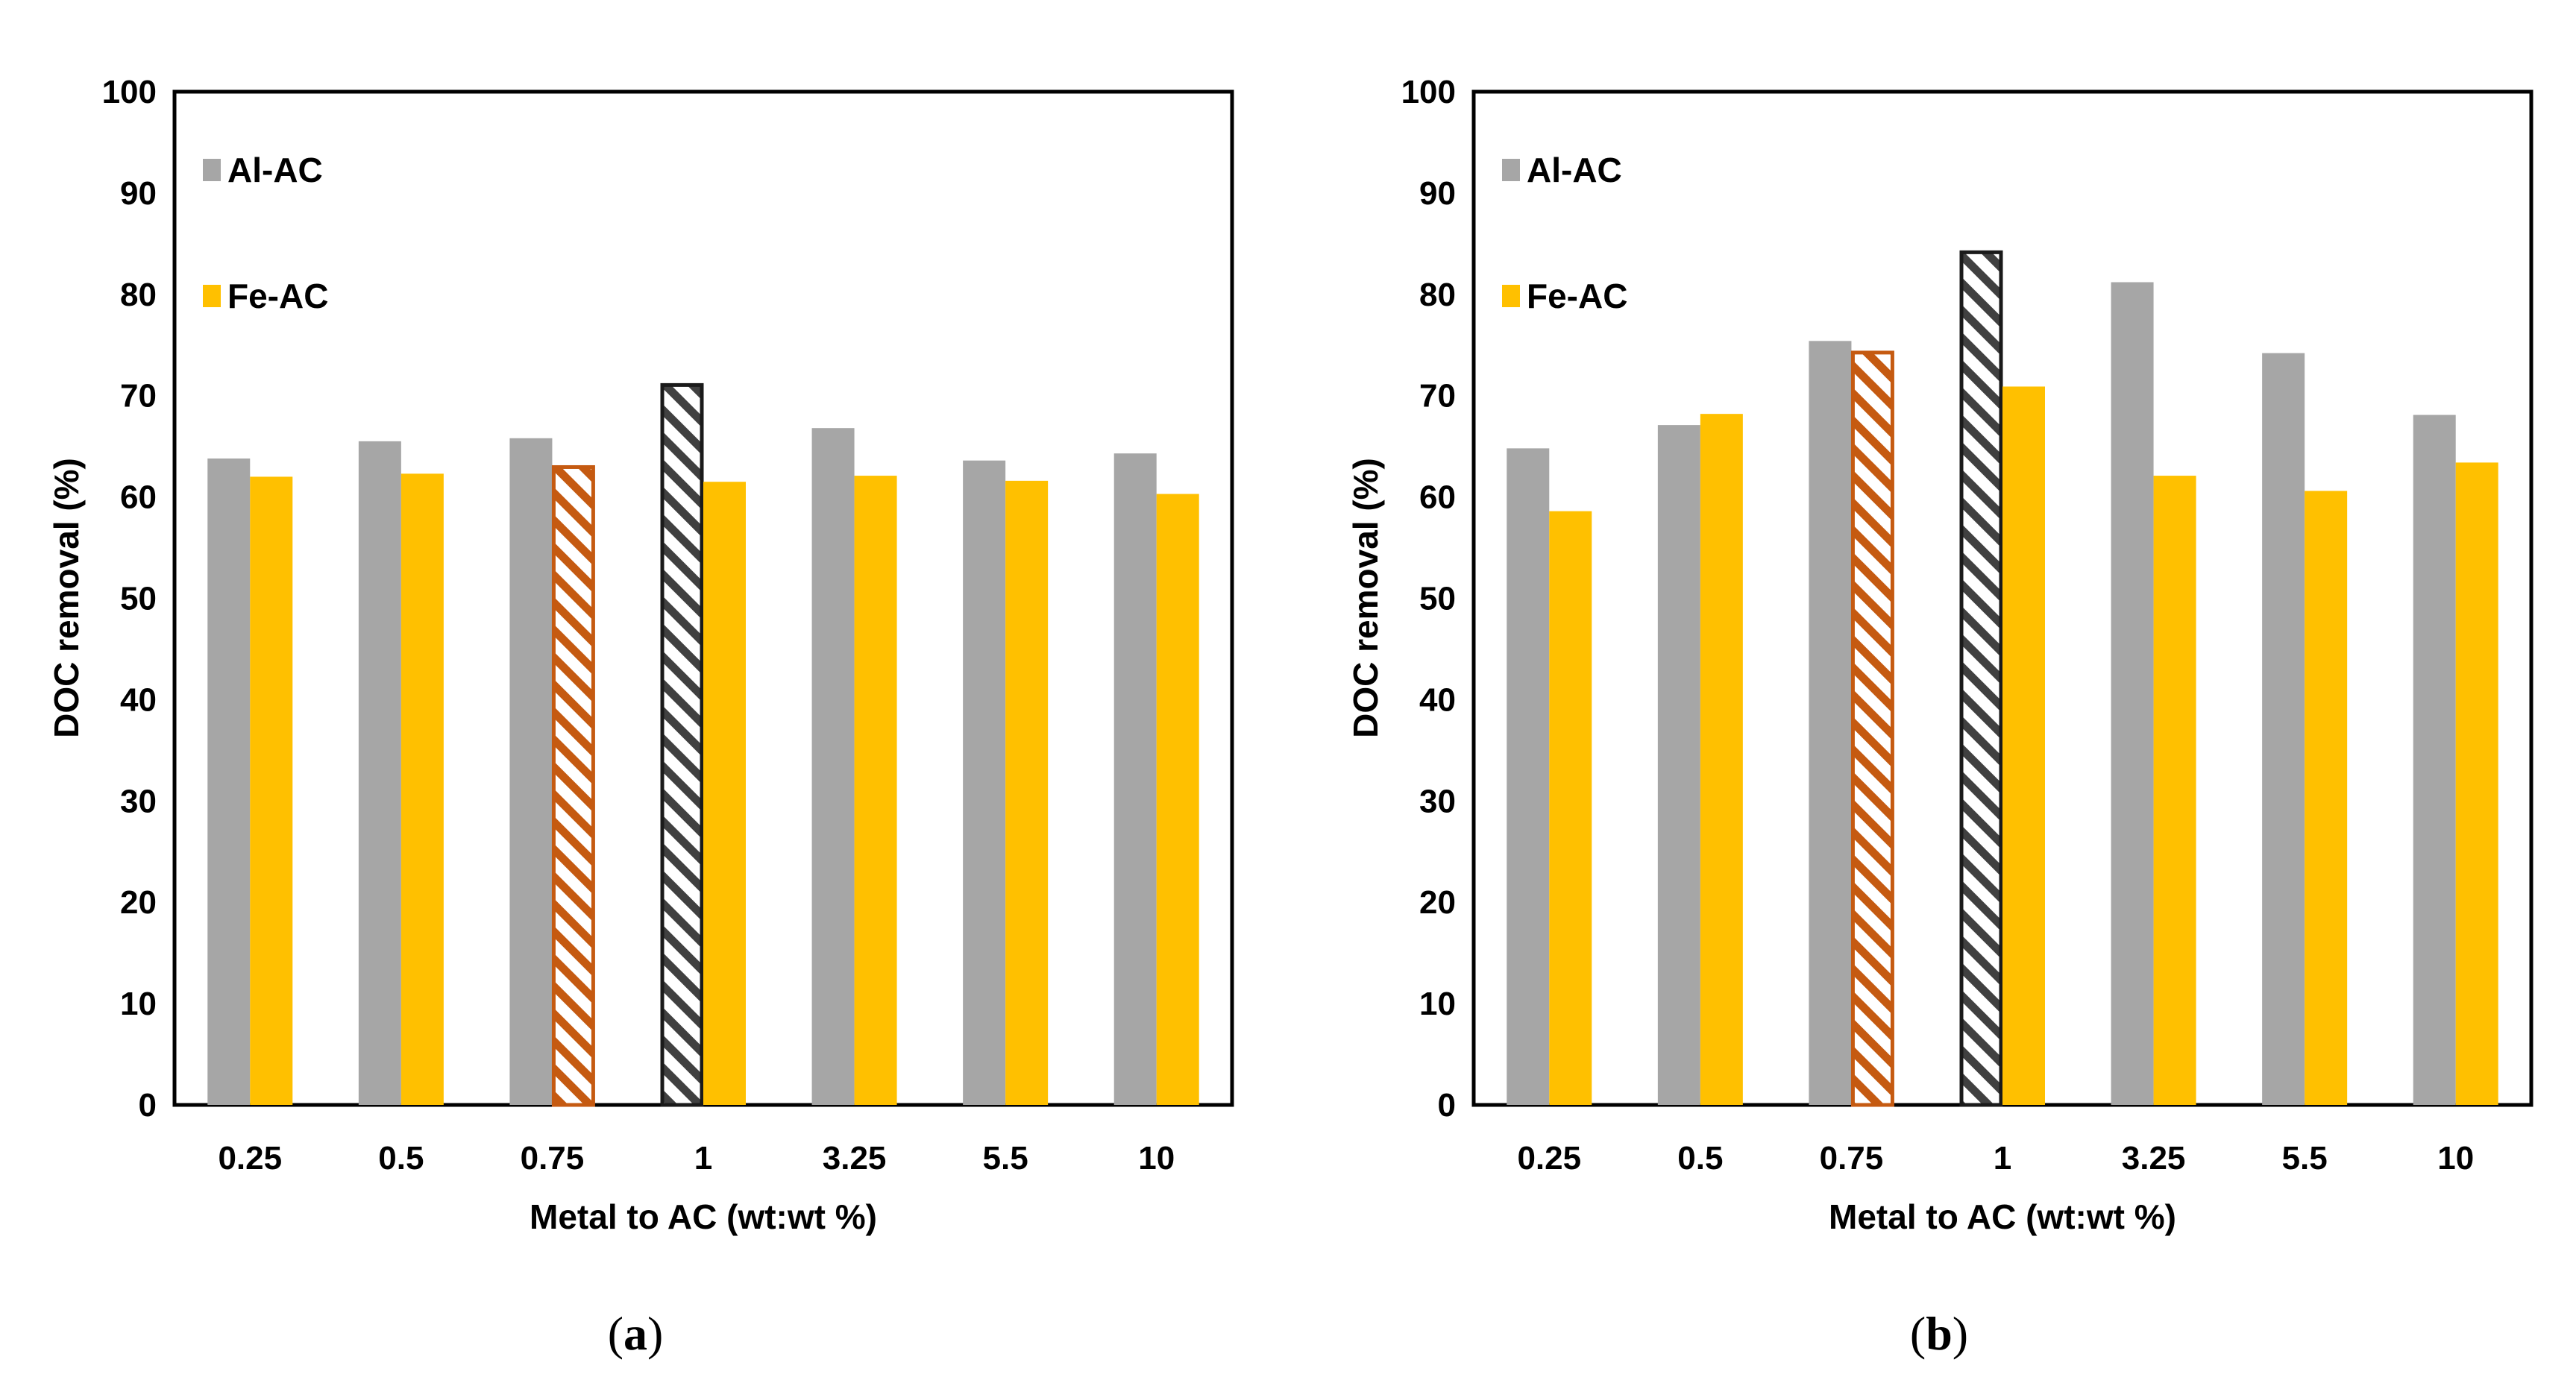 Image resolution: width=2576 pixels, height=1386 pixels. I want to click on caption-letter: a, so click(635, 1333).